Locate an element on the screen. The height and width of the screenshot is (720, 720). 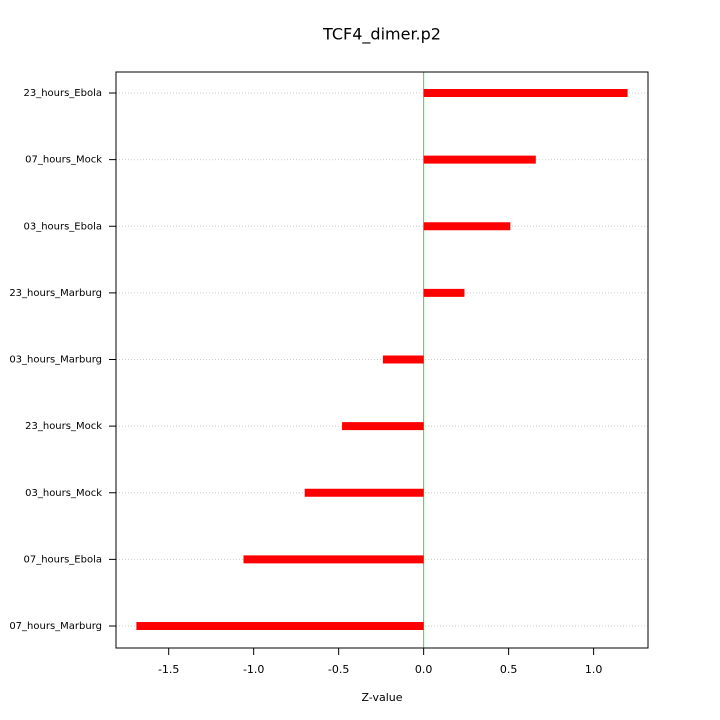
x-tick-label: -1.0 is located at coordinates (253, 669).